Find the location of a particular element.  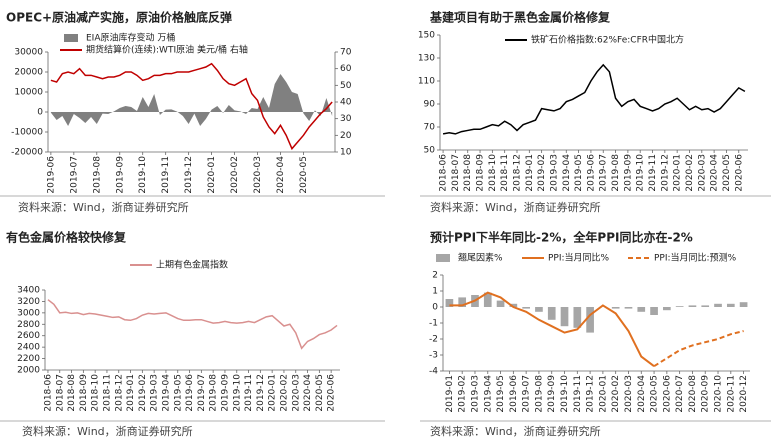

x-tick-label: 2020-05 is located at coordinates (727, 173).